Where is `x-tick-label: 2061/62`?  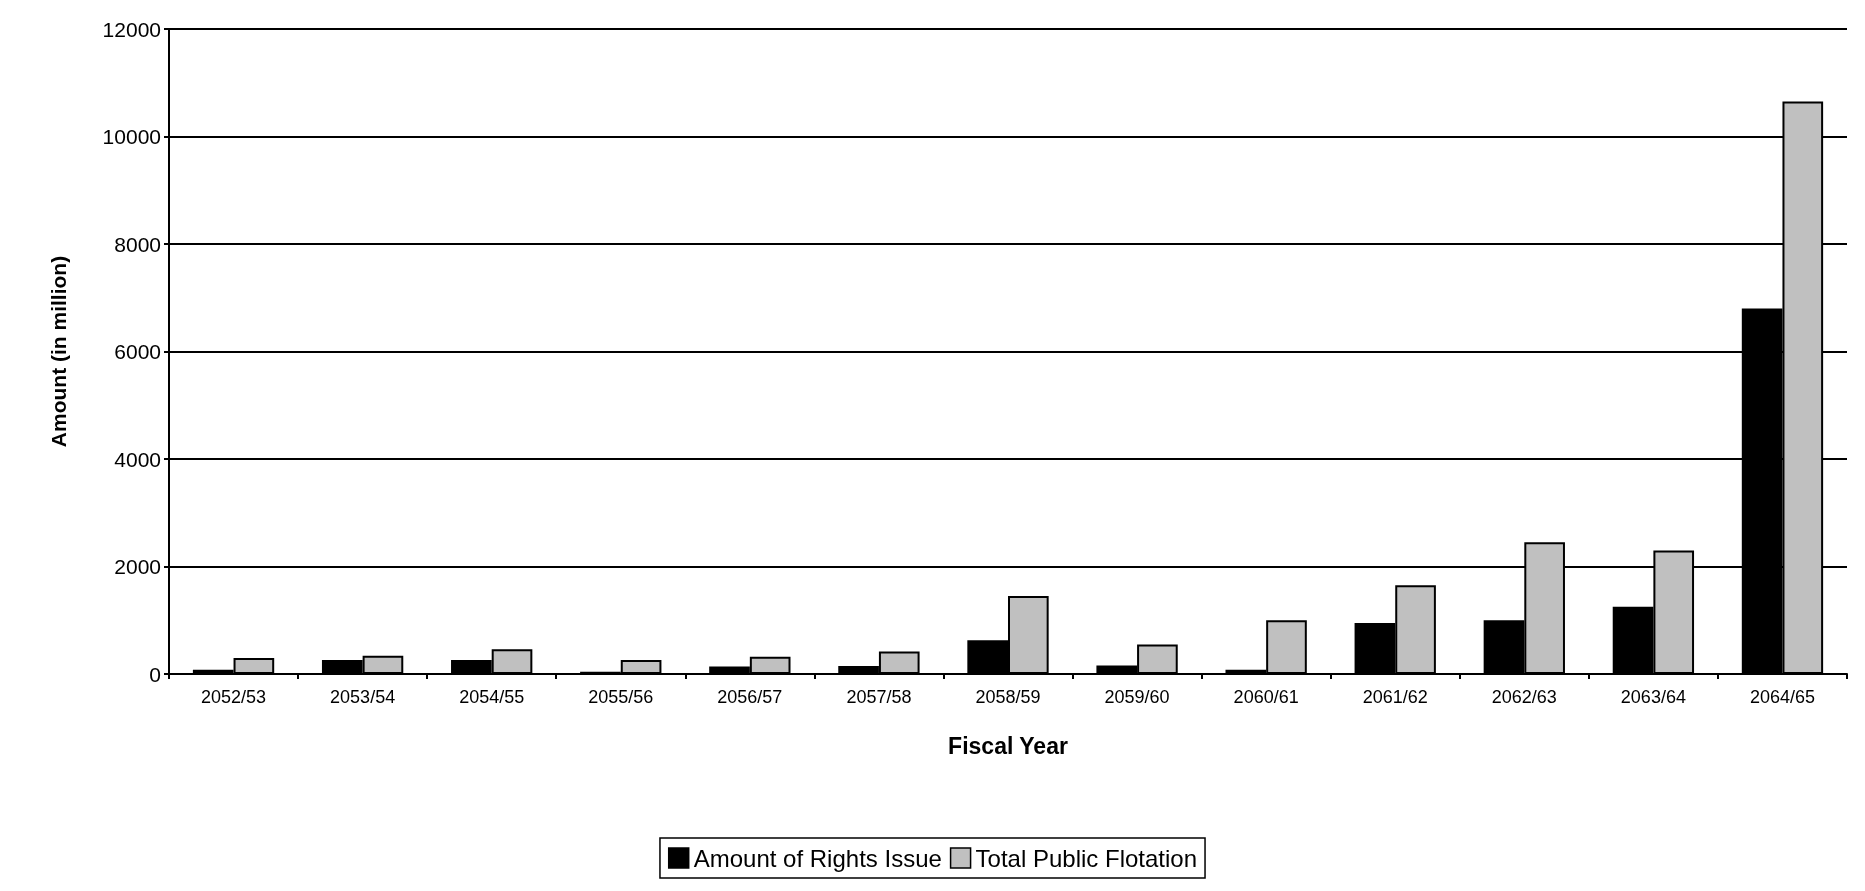 x-tick-label: 2061/62 is located at coordinates (1395, 697).